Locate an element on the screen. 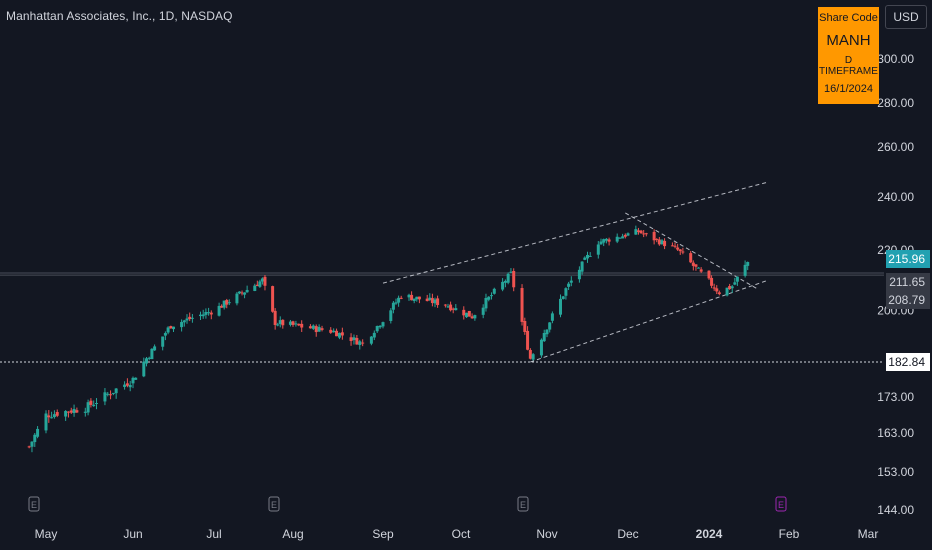  currency-button: USD is located at coordinates (906, 17).